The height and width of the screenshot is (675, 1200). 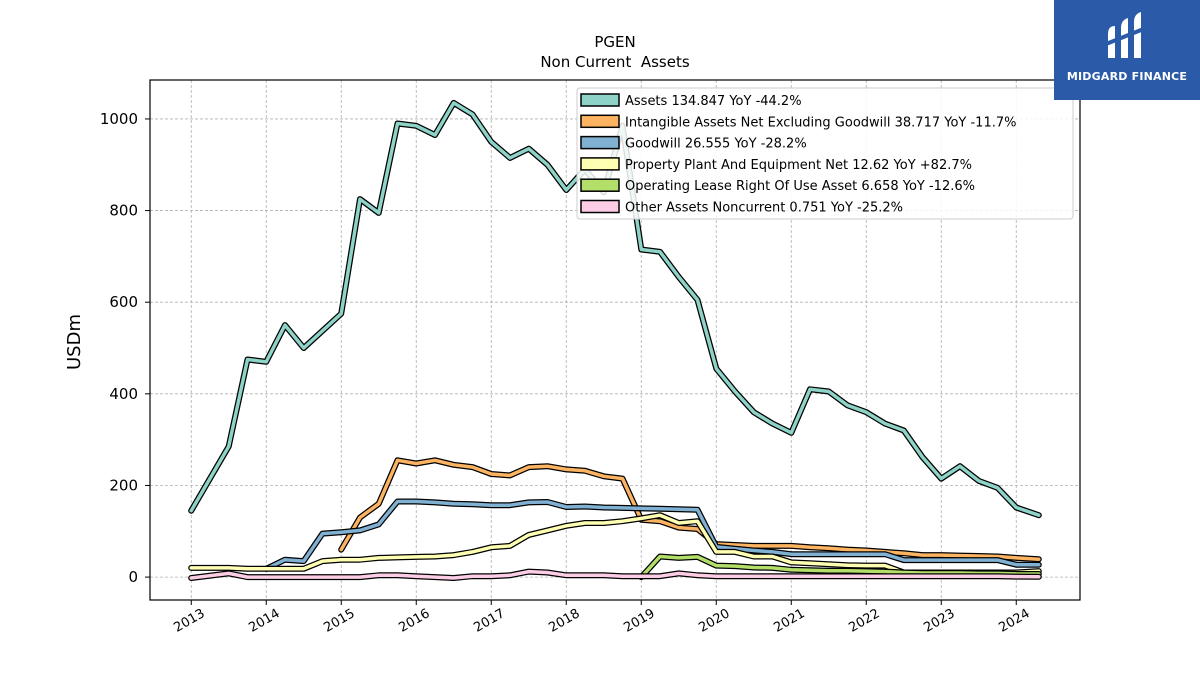 I want to click on x-tick-label: 2018, so click(x=564, y=621).